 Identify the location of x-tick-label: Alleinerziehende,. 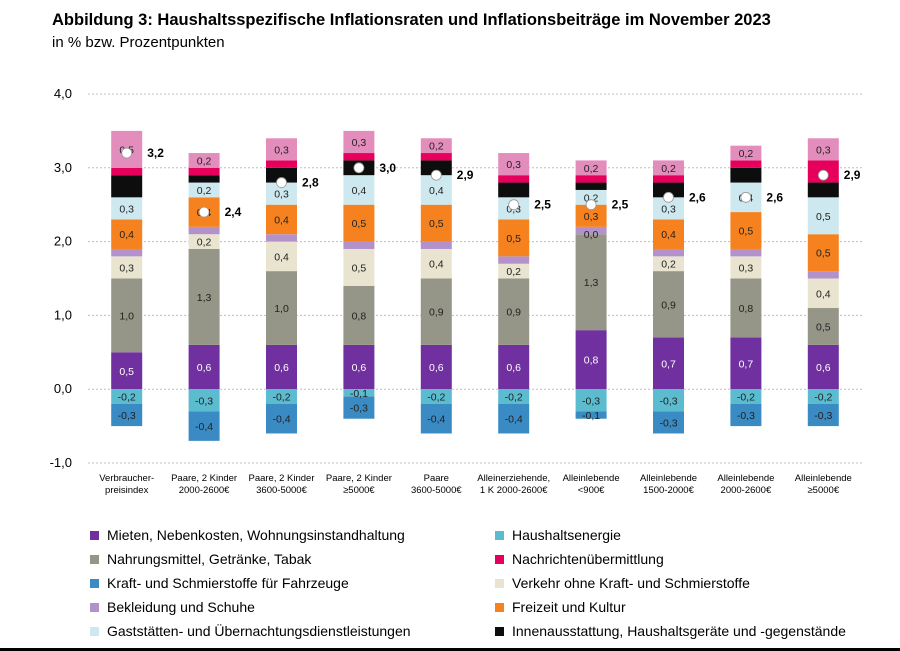
(513, 478).